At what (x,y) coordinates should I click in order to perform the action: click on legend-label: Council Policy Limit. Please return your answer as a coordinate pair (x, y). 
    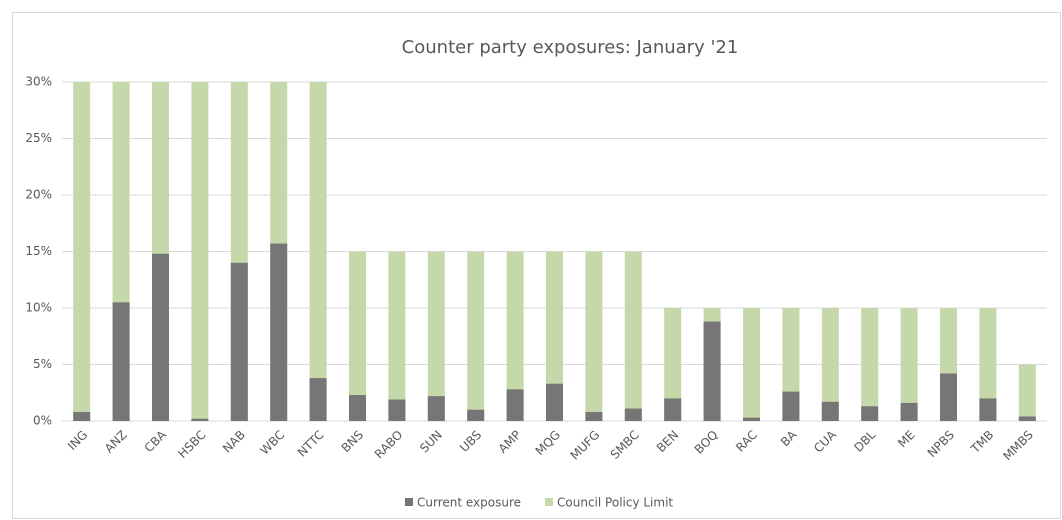
    Looking at the image, I should click on (615, 503).